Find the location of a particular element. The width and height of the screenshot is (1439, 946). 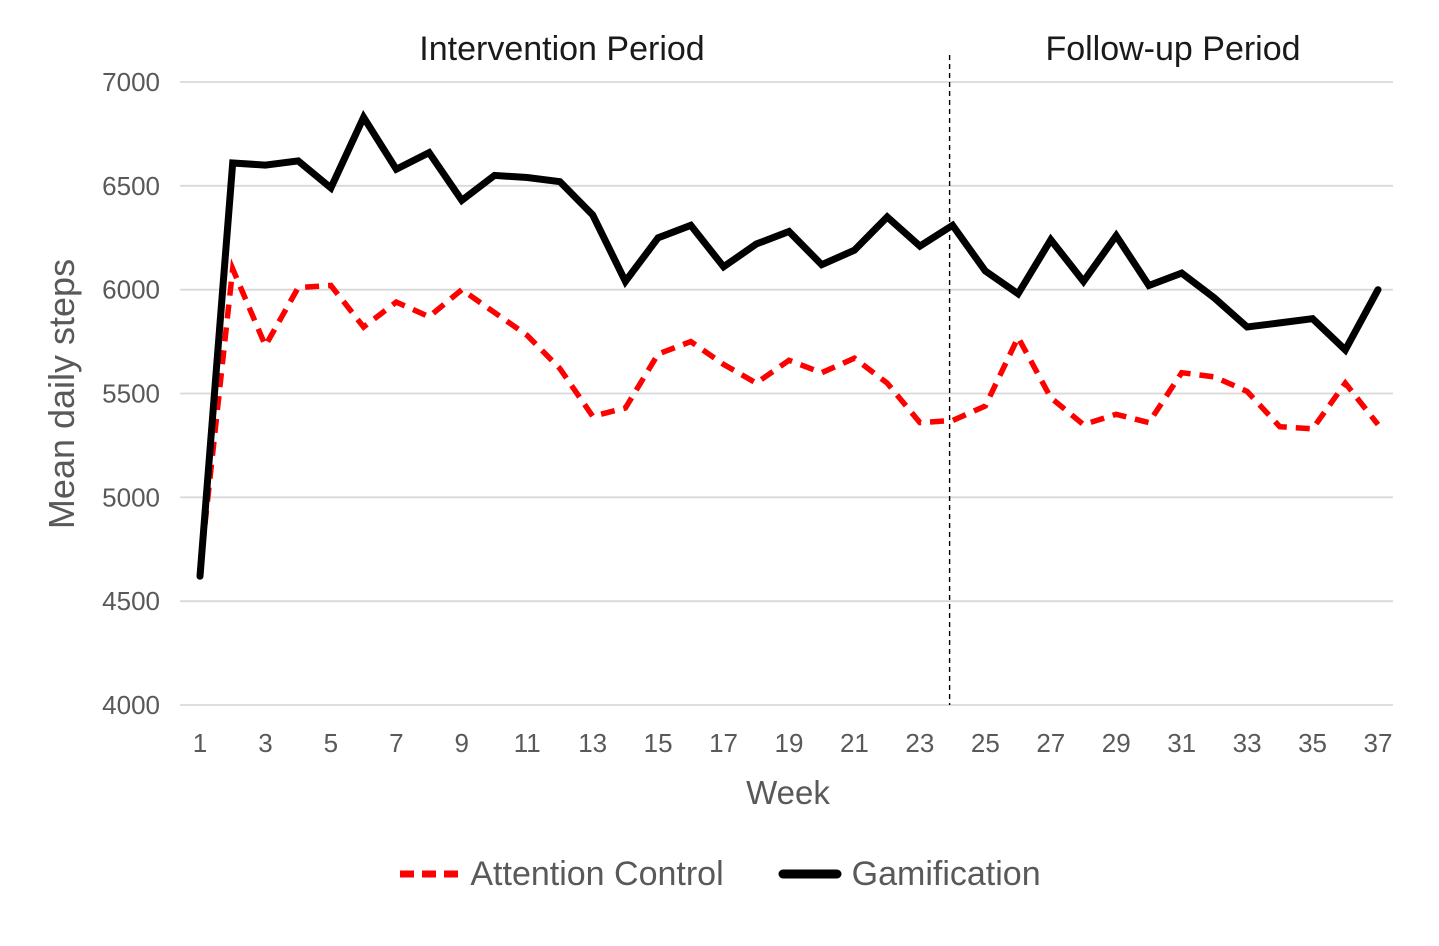

x-tick-29: 29 is located at coordinates (1116, 743).